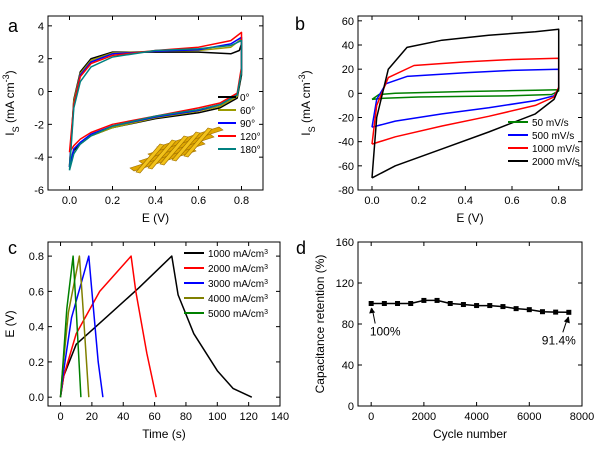  I want to click on y-tick-label: 80, so click(348, 325).